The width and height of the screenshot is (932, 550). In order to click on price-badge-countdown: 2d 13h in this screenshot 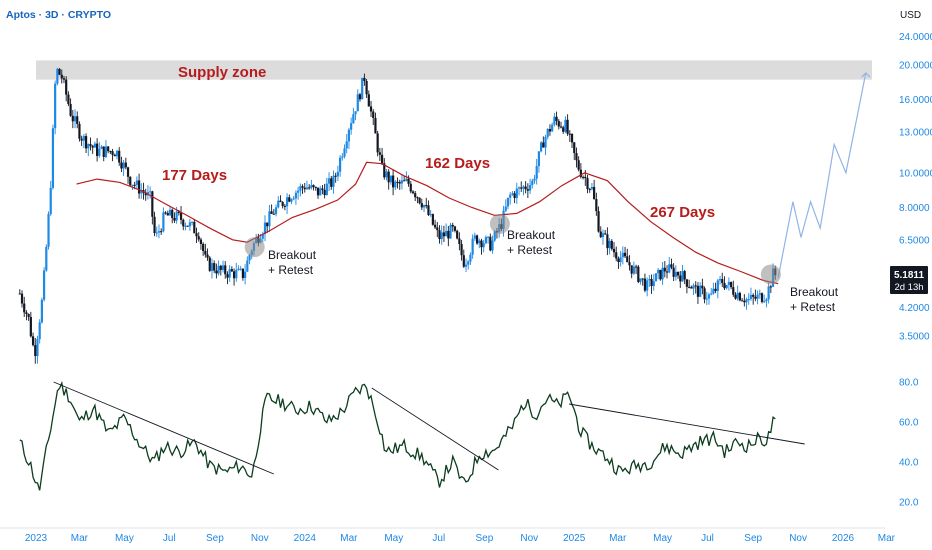, I will do `click(908, 287)`.